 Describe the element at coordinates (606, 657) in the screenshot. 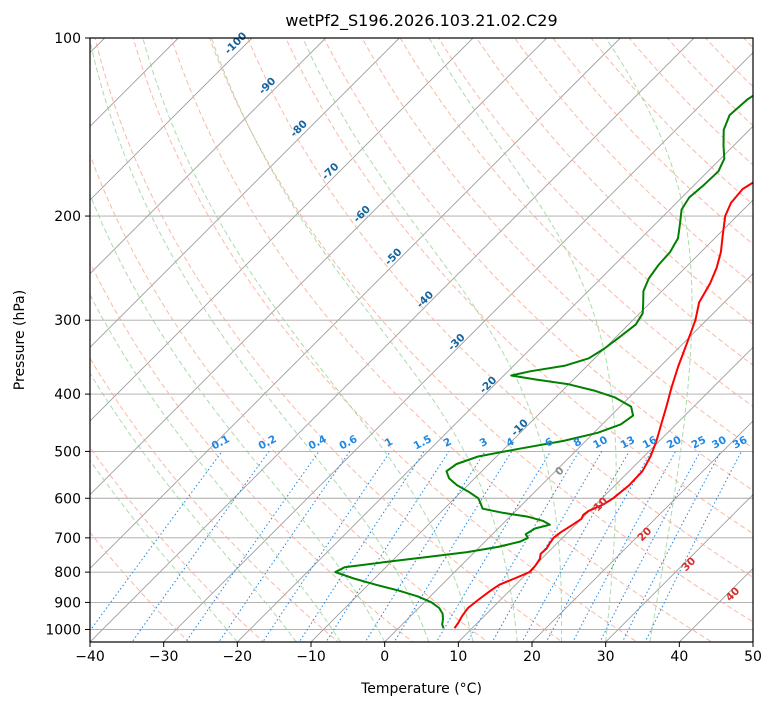

I see `x-tick-label: 30` at that location.